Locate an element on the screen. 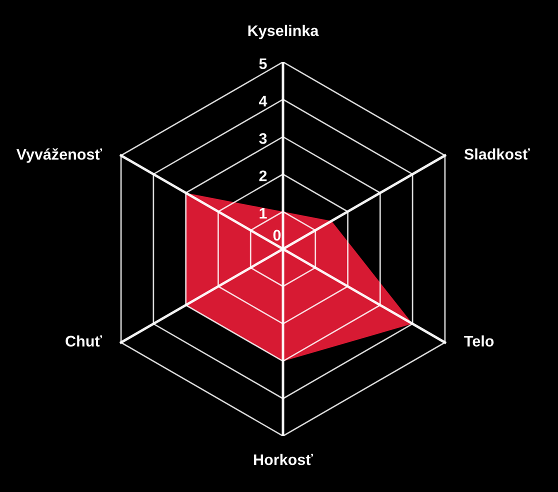 Image resolution: width=558 pixels, height=492 pixels. y-tick-label: 0 is located at coordinates (277, 235).